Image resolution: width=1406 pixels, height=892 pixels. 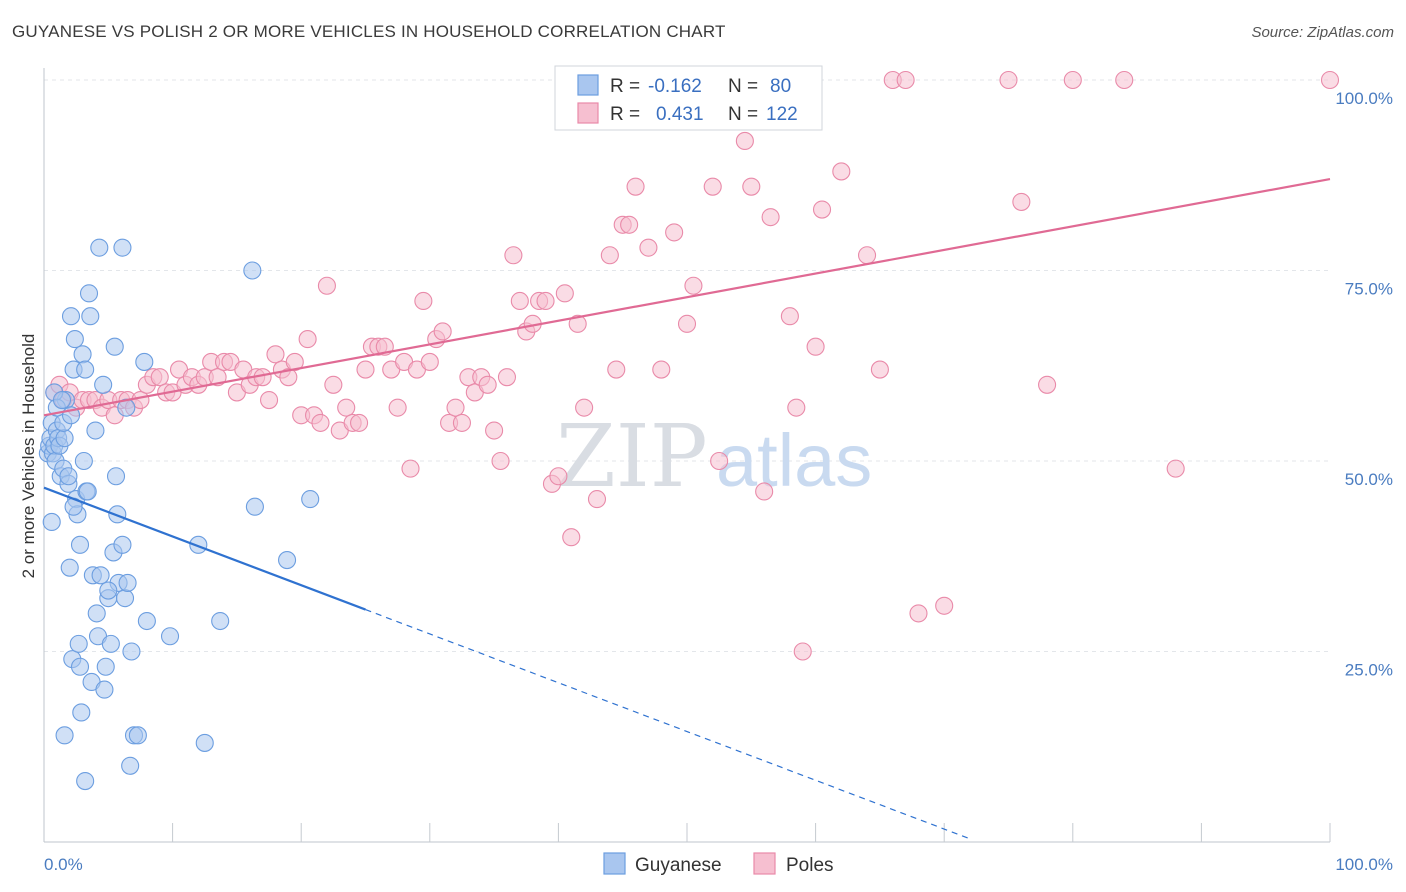 I want to click on x-tick-label-max: 100.0%, so click(x=1364, y=864).